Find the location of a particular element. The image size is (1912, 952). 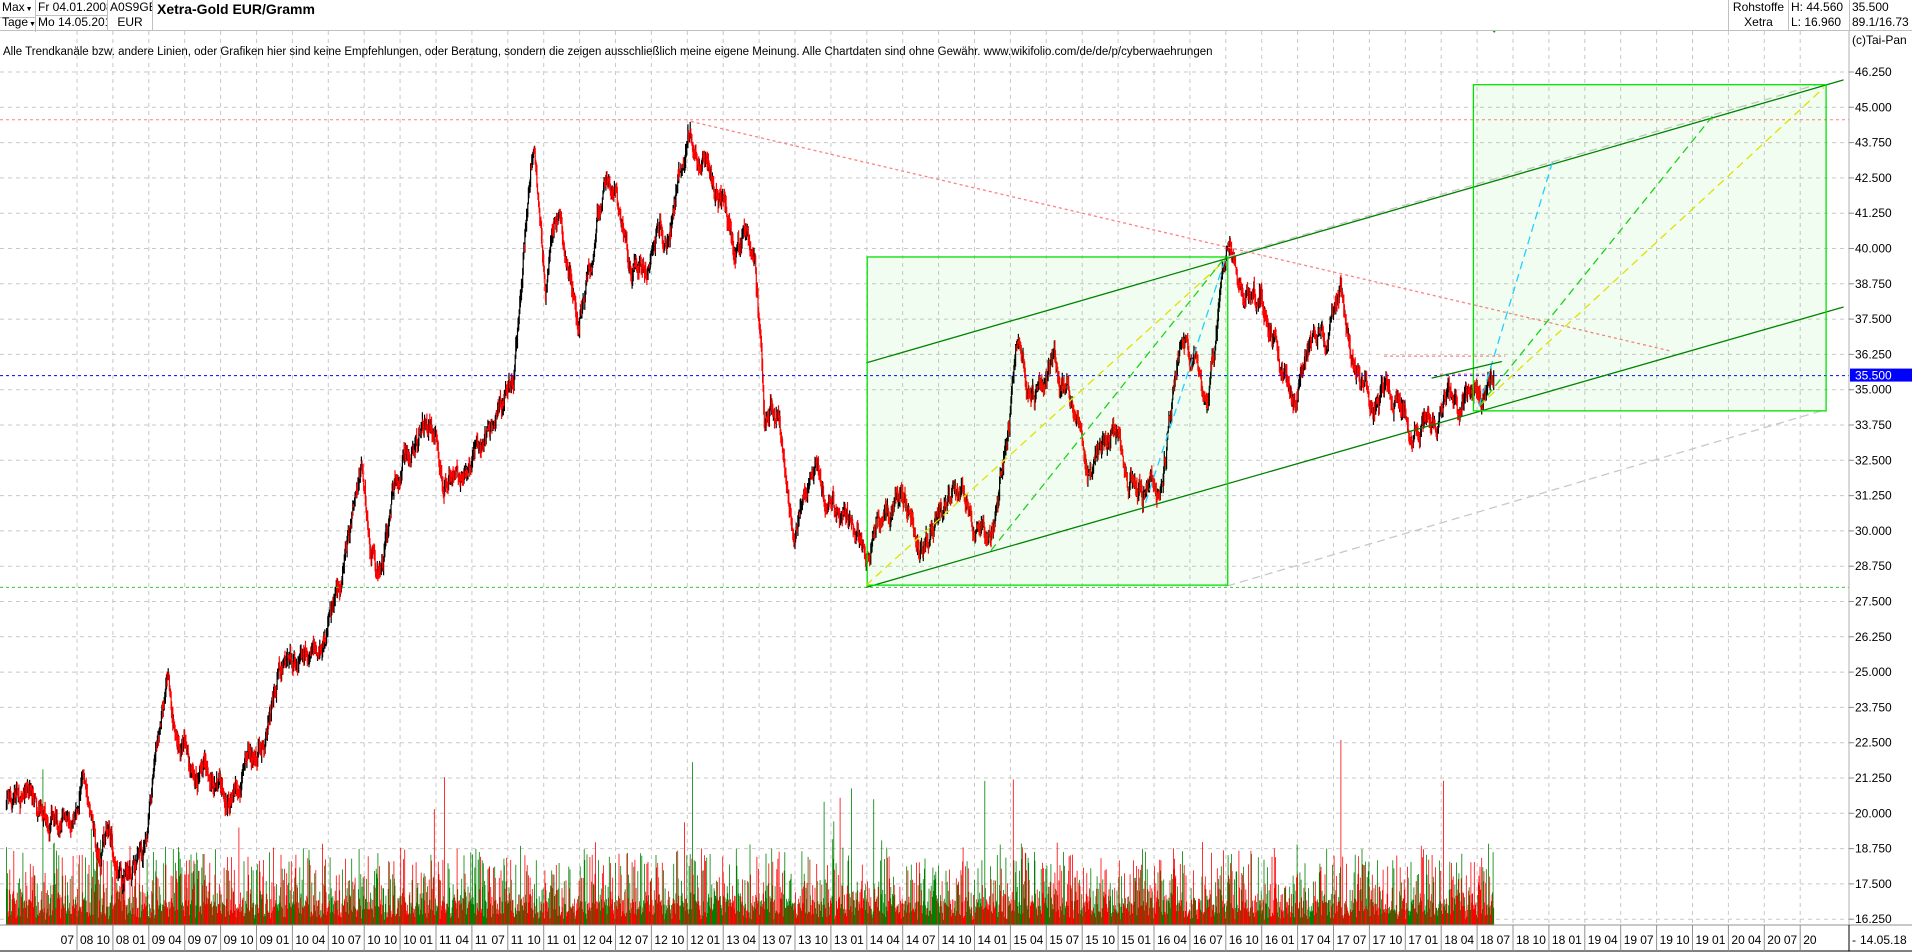

currency: EUR is located at coordinates (130, 22).